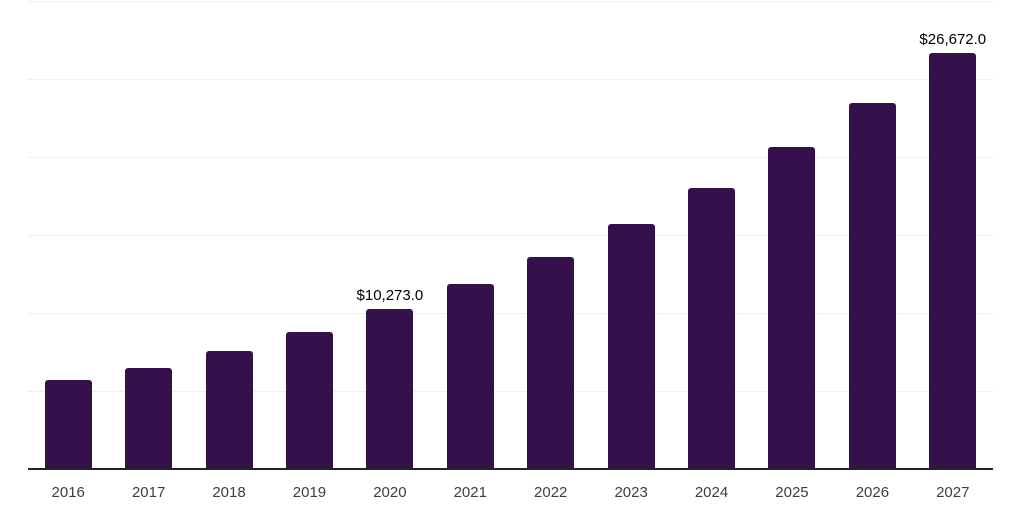 The image size is (1024, 512). What do you see at coordinates (872, 492) in the screenshot?
I see `x-tick-label-2026: 2026` at bounding box center [872, 492].